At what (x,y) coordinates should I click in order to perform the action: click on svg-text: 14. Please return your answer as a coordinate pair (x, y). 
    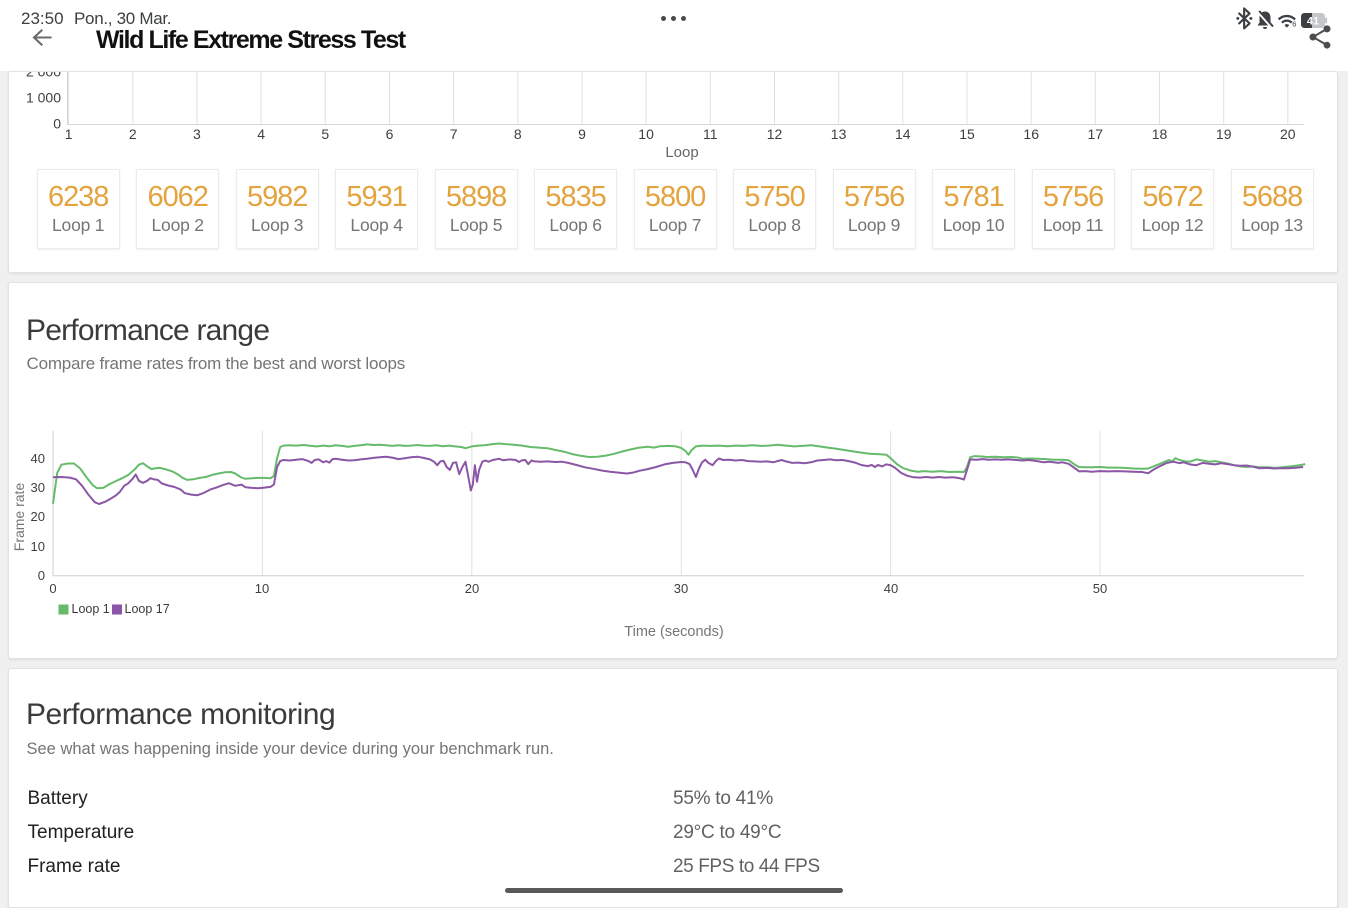
    Looking at the image, I should click on (903, 134).